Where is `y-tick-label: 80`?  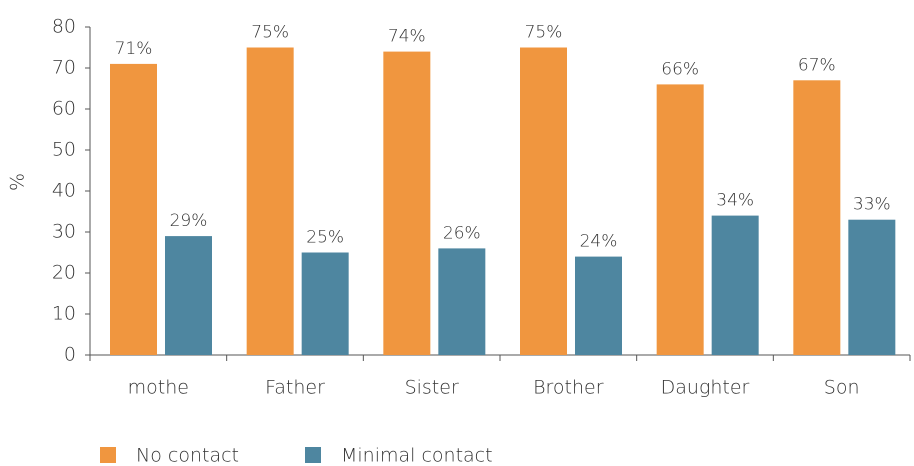
y-tick-label: 80 is located at coordinates (64, 27).